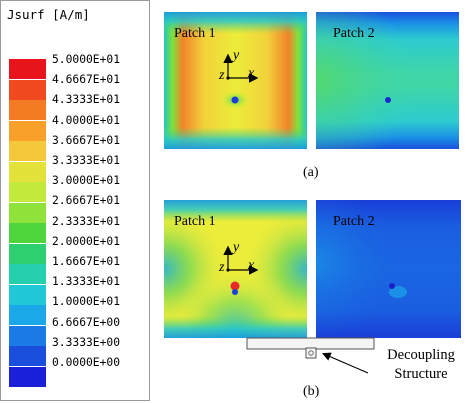  What do you see at coordinates (86, 140) in the screenshot?
I see `legend-tick-label: 3.6667E+01` at bounding box center [86, 140].